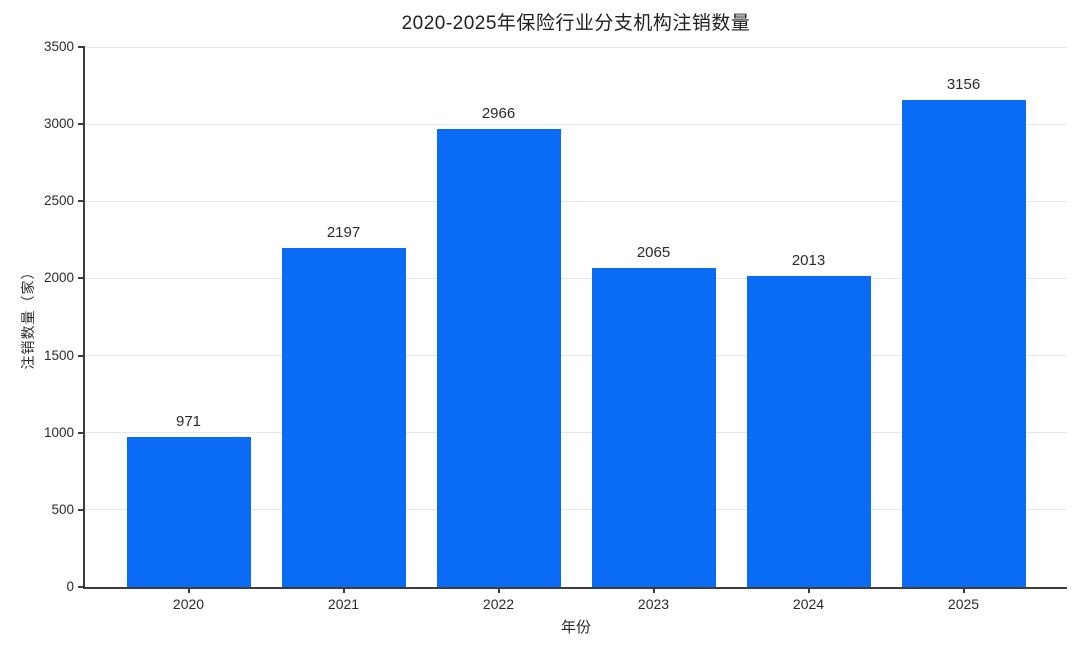  Describe the element at coordinates (963, 85) in the screenshot. I see `bar-value-label: 3156` at that location.